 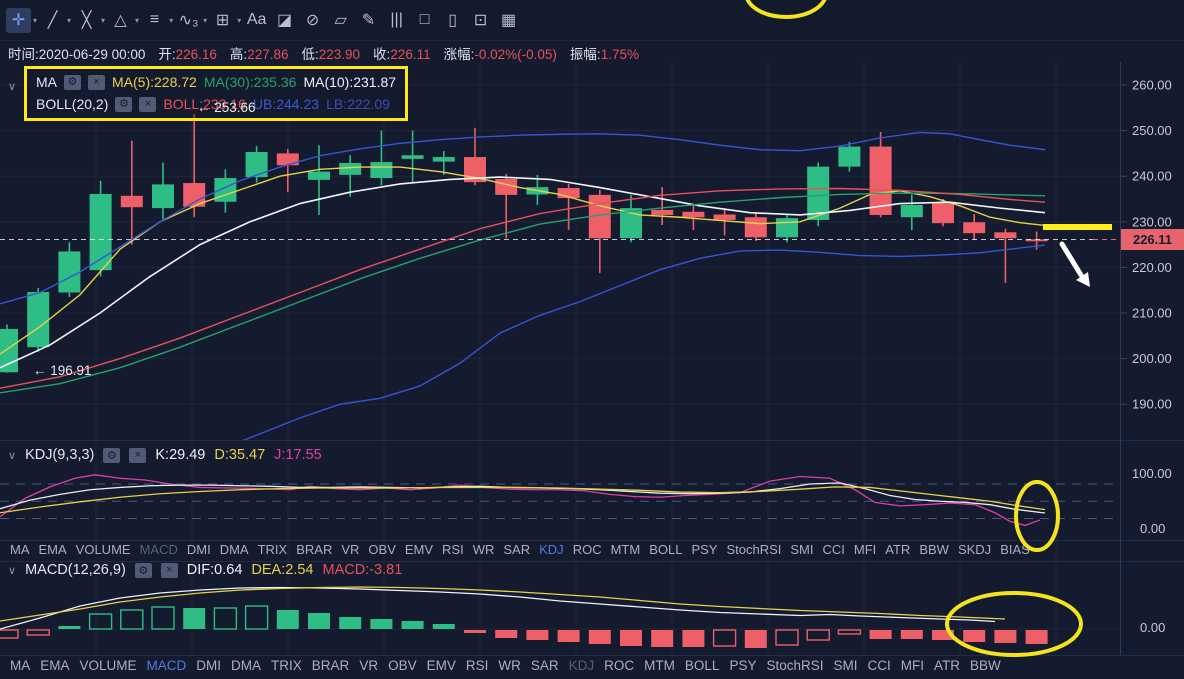 What do you see at coordinates (1152, 130) in the screenshot?
I see `price-axis-label: 250.00` at bounding box center [1152, 130].